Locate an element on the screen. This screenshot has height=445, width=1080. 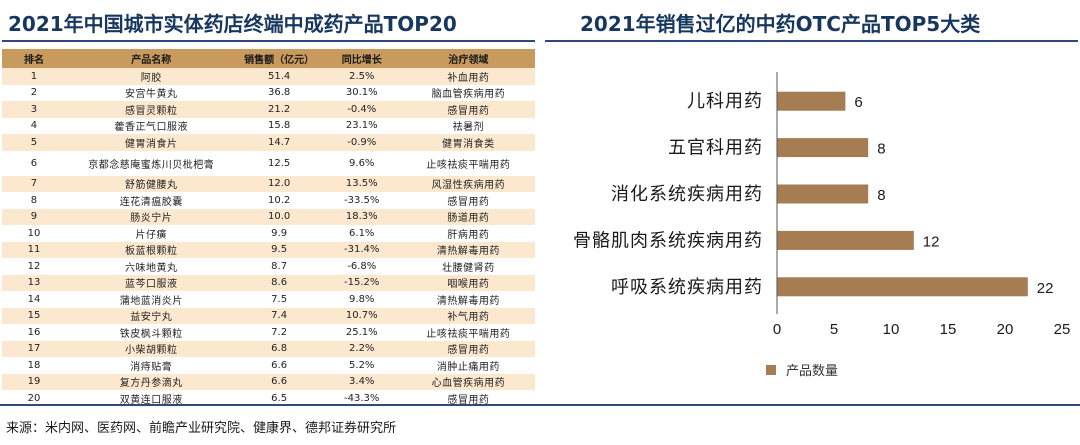
category-label: 五官科用药 is located at coordinates (715, 148).